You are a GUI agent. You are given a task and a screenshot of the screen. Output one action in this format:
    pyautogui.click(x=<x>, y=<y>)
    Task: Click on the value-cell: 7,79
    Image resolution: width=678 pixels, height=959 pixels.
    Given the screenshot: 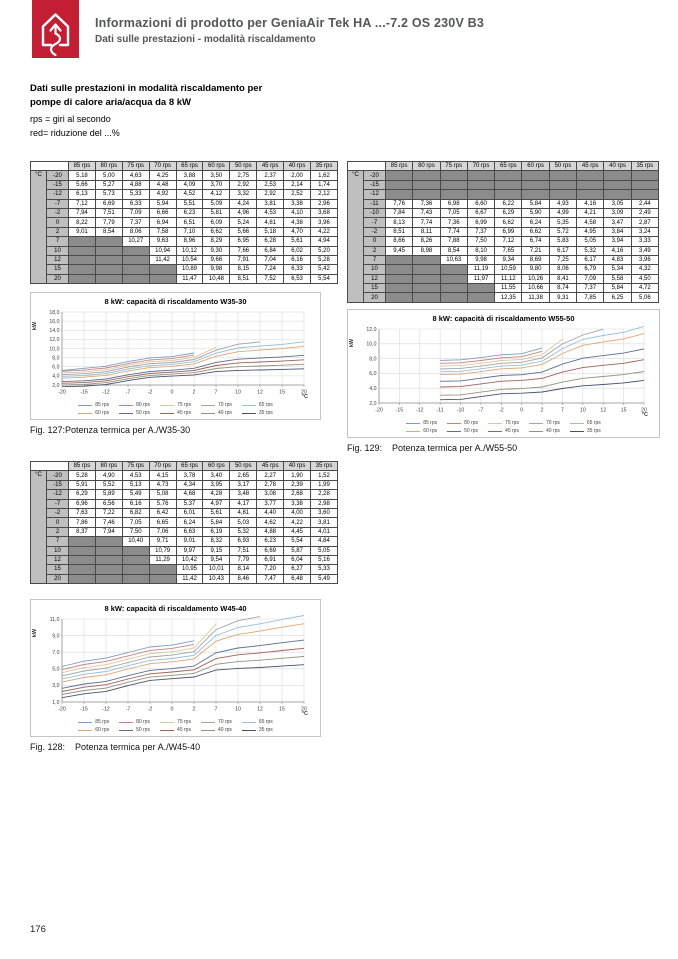 What is the action you would take?
    pyautogui.click(x=243, y=560)
    